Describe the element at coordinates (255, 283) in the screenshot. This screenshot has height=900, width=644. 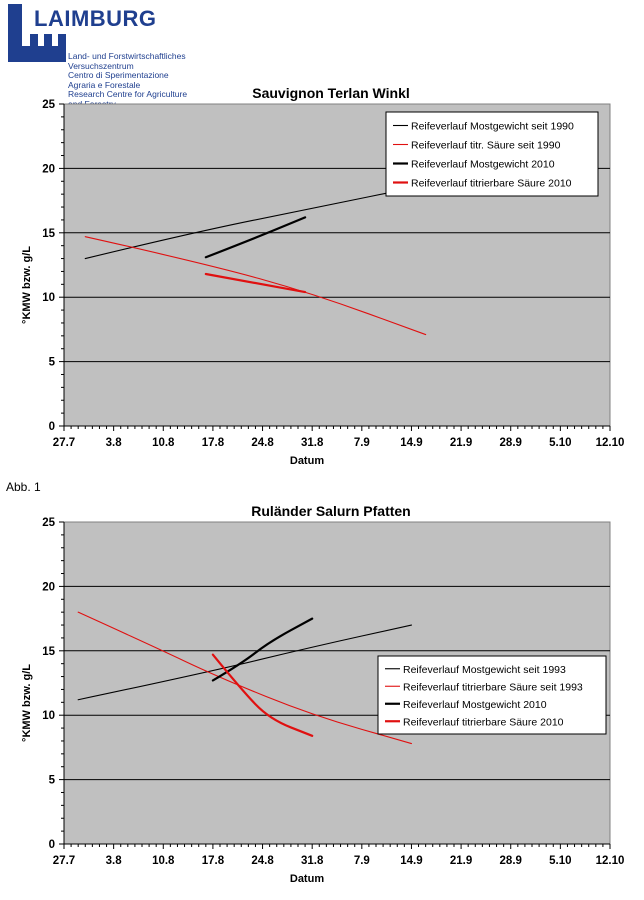
I see `c1-series-3-line` at that location.